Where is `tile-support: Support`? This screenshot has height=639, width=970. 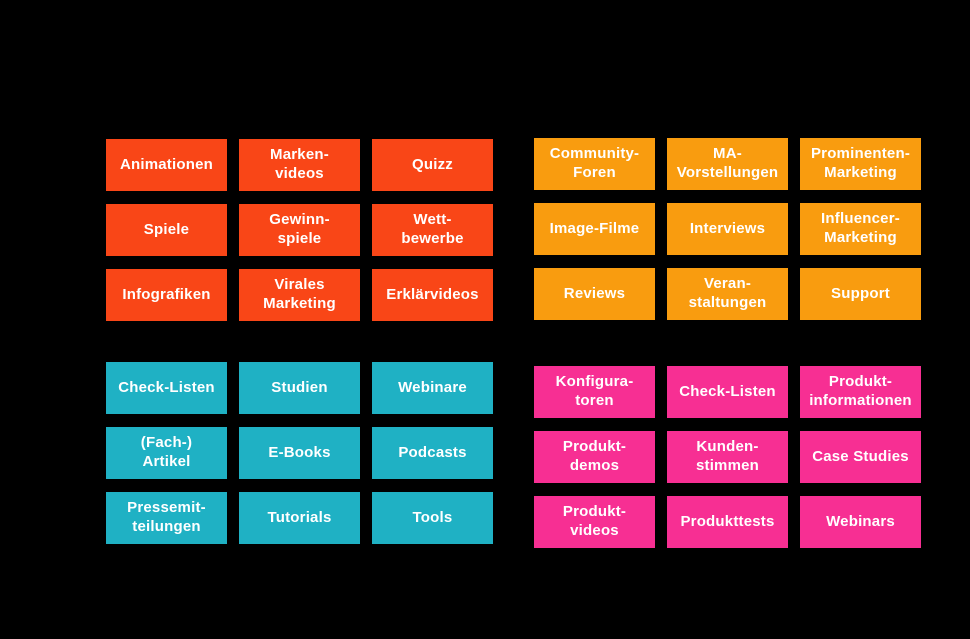
tile-support: Support is located at coordinates (860, 294).